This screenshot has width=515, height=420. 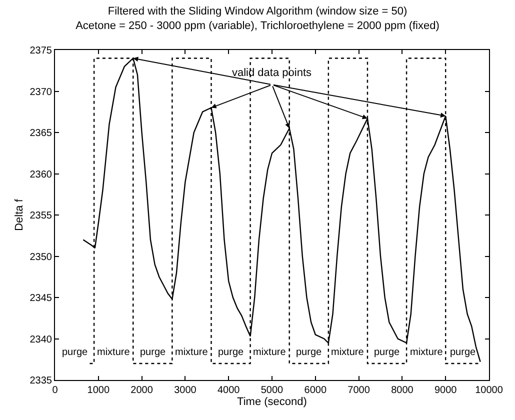 I want to click on y-tick-label: 2335, so click(x=41, y=381).